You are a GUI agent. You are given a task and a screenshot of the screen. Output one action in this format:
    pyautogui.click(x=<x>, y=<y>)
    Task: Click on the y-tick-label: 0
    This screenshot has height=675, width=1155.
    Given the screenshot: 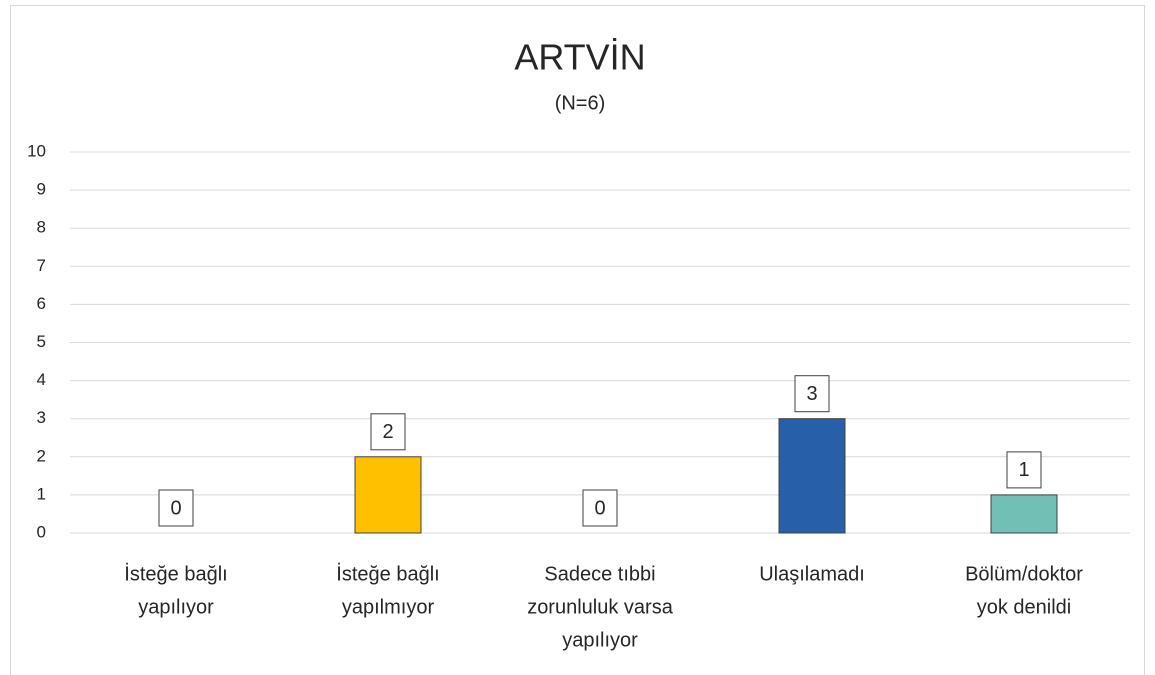 What is the action you would take?
    pyautogui.click(x=41, y=531)
    